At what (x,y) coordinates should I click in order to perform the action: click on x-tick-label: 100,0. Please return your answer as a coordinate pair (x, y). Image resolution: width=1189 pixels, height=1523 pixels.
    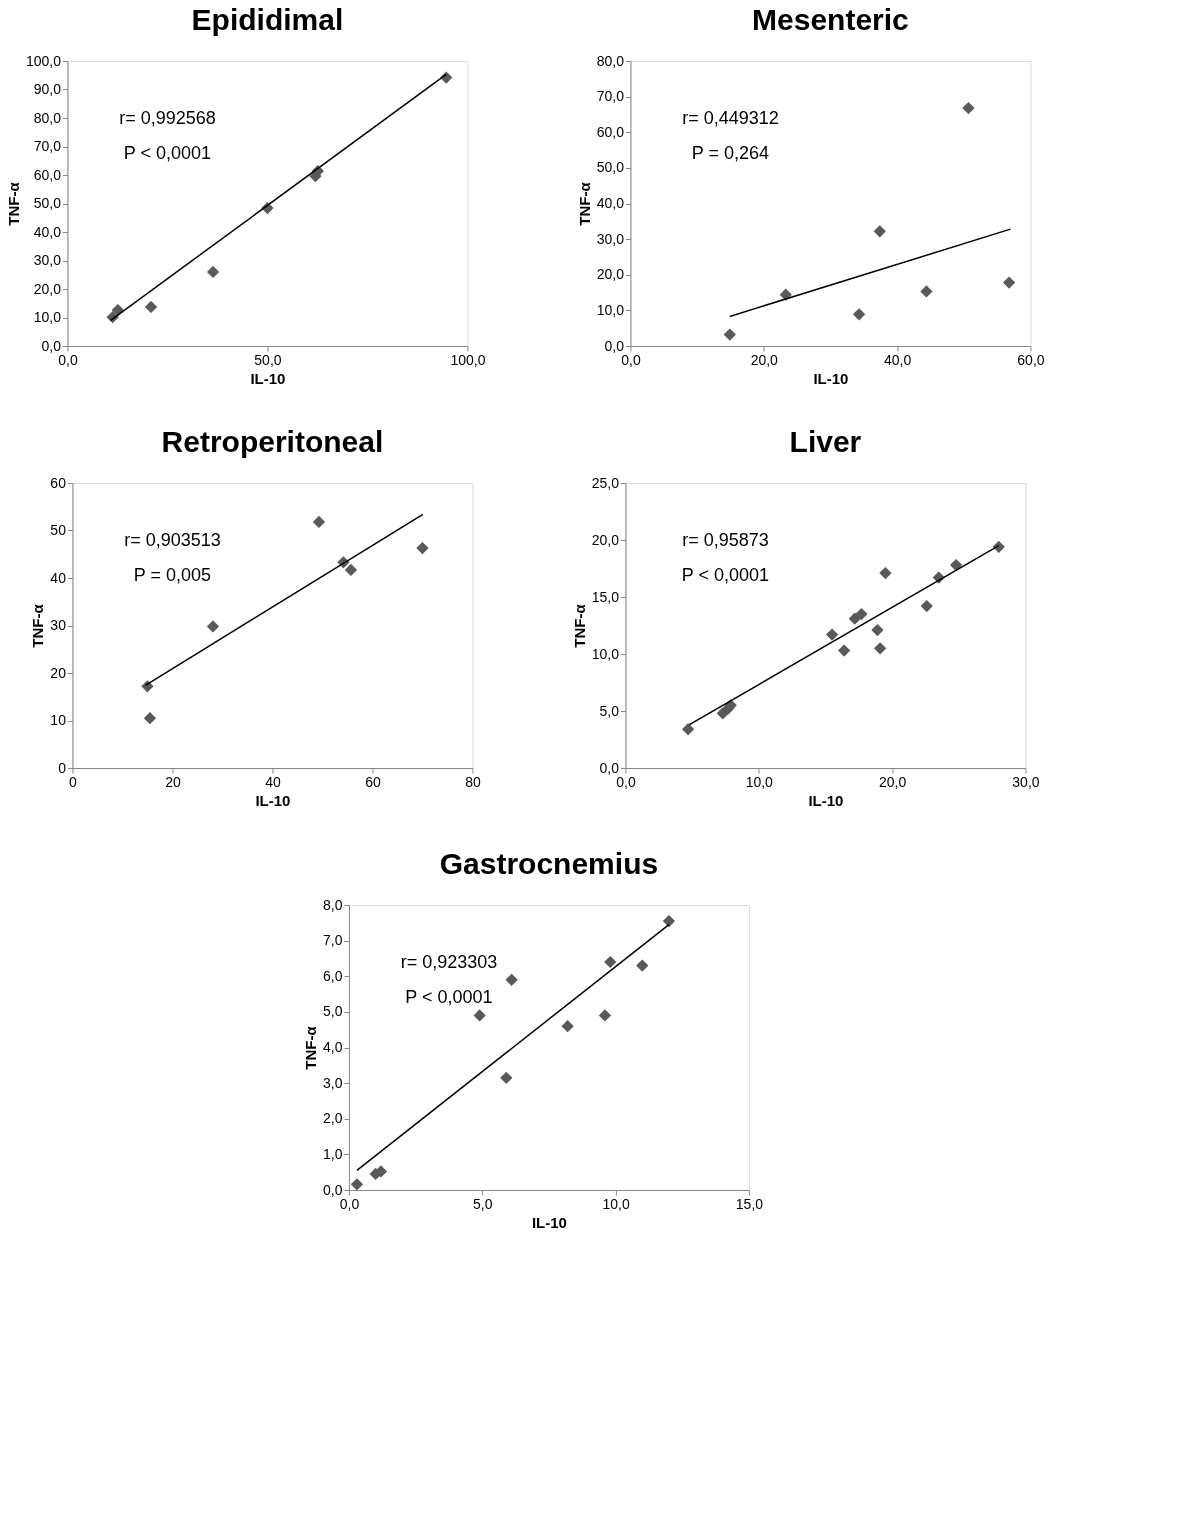
    Looking at the image, I should click on (468, 359).